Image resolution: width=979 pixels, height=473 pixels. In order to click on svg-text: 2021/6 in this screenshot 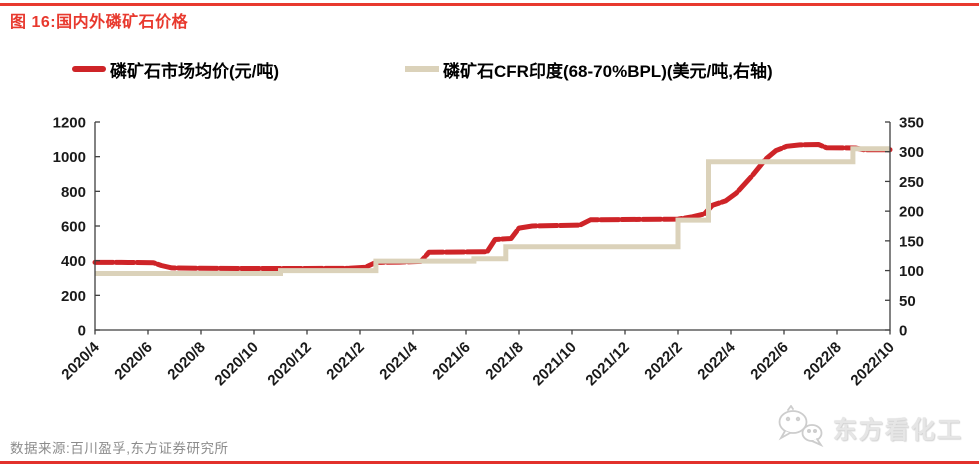, I will do `click(451, 361)`.